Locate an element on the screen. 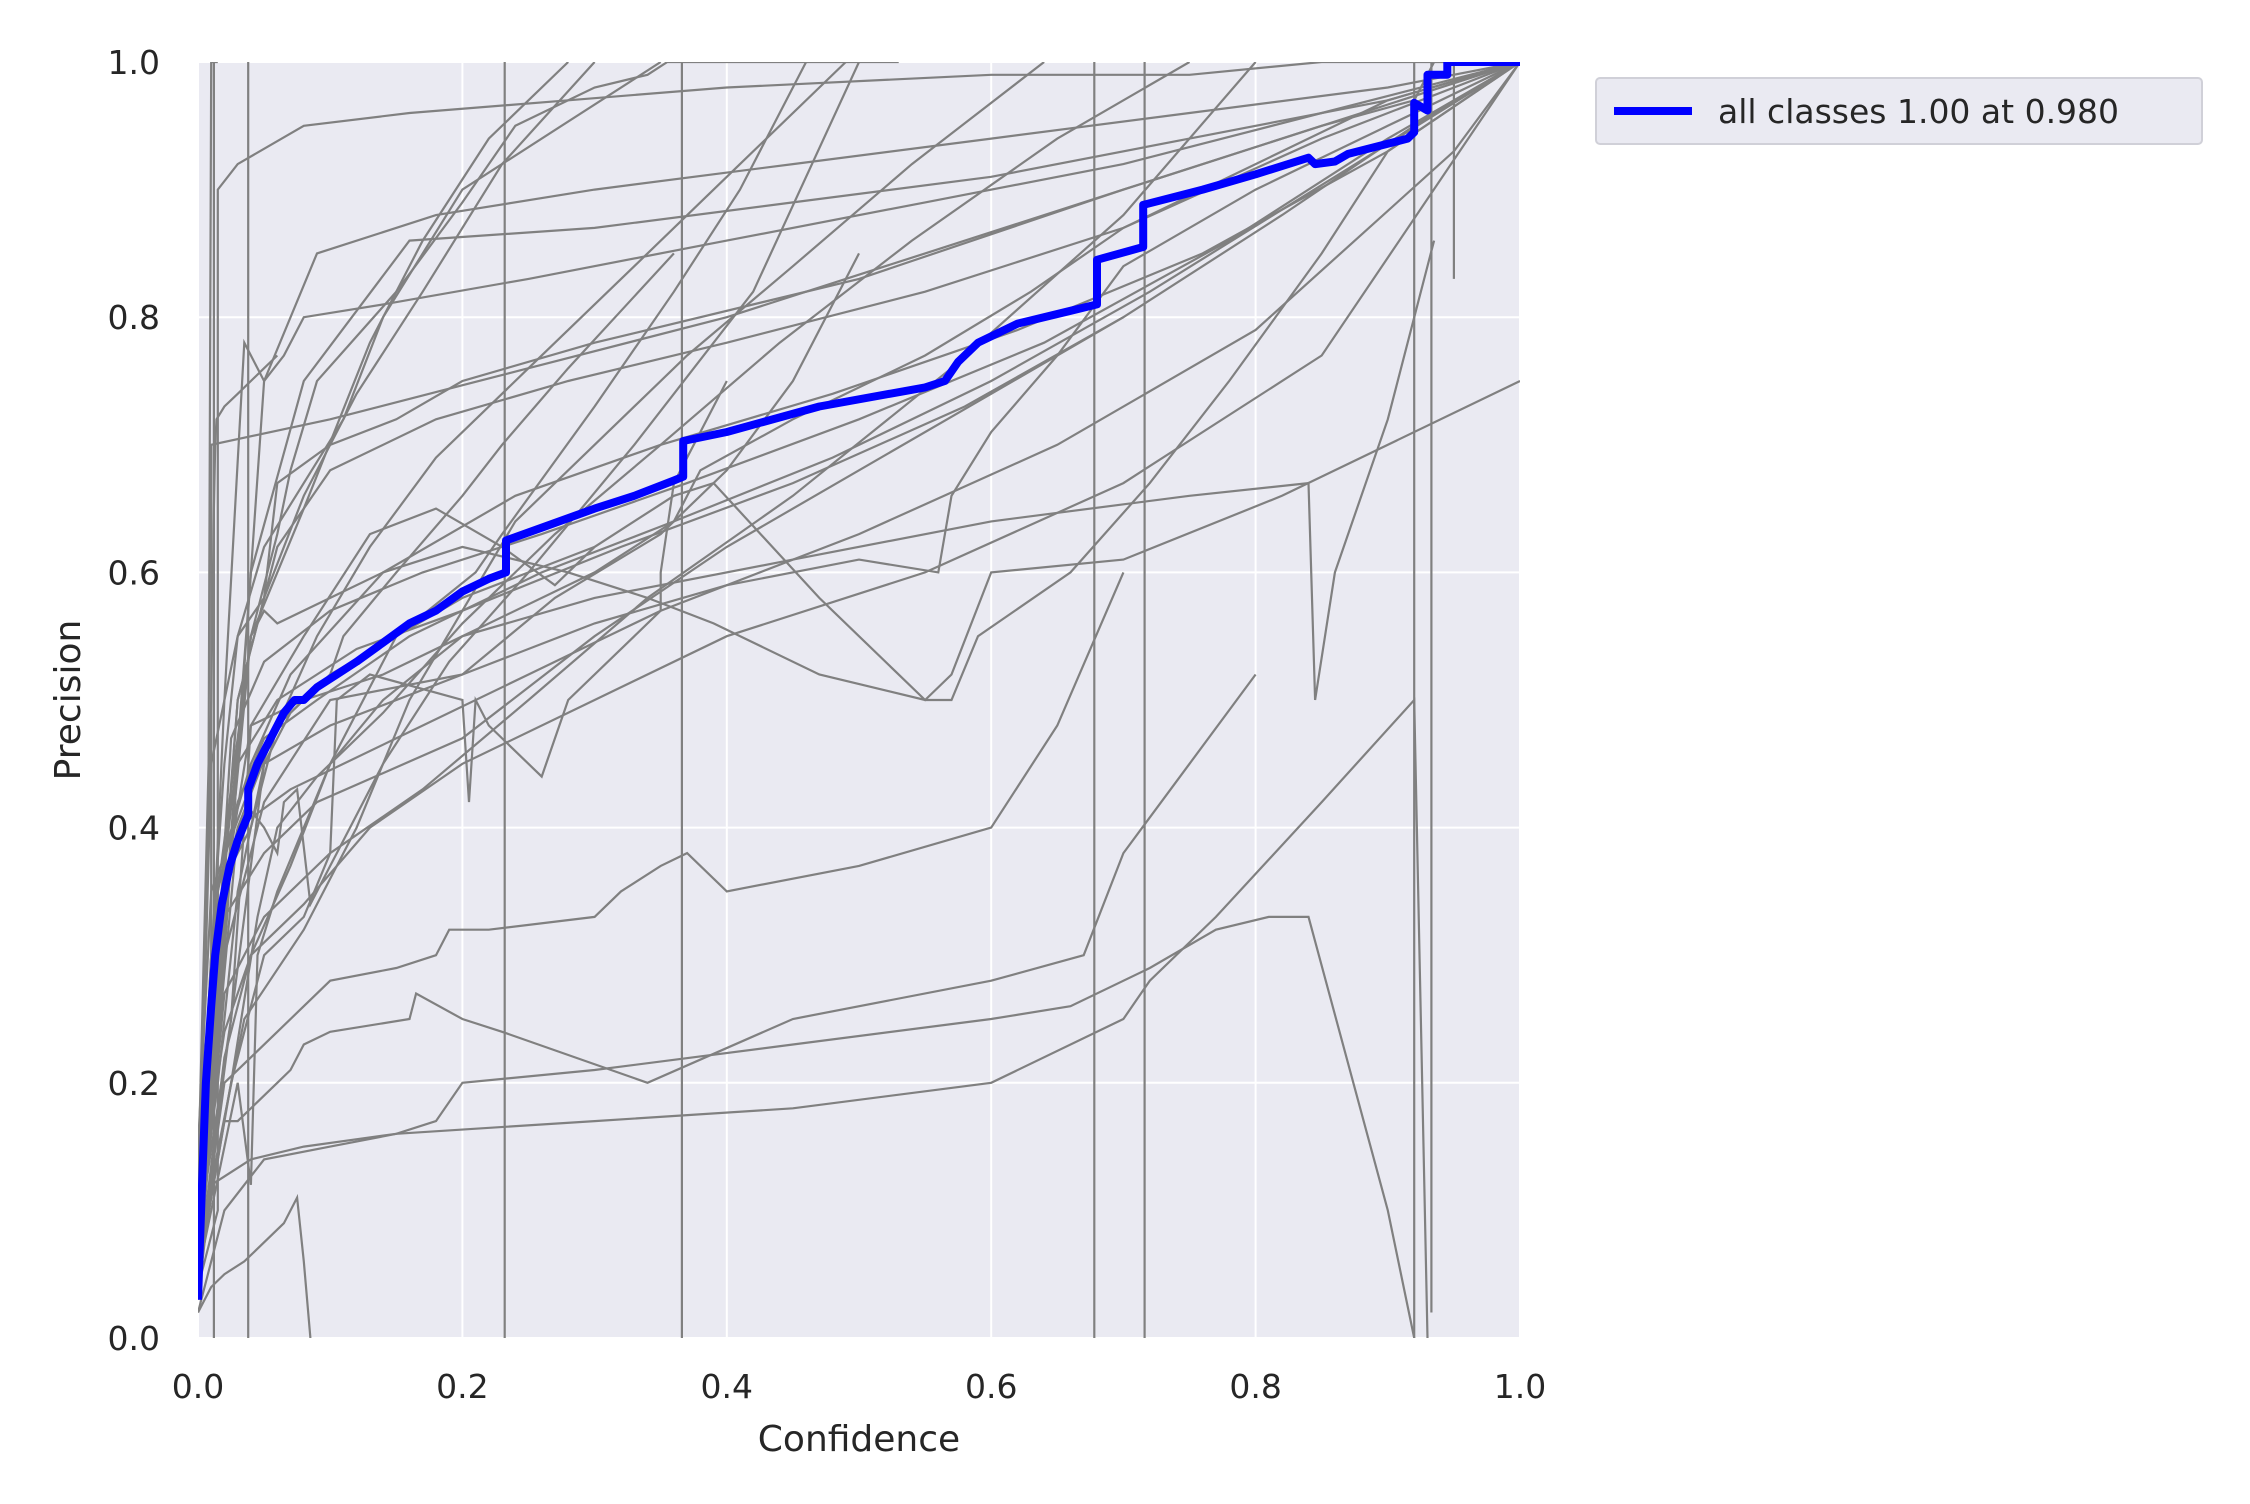  x-tick-label: 0.8 is located at coordinates (1255, 1386).